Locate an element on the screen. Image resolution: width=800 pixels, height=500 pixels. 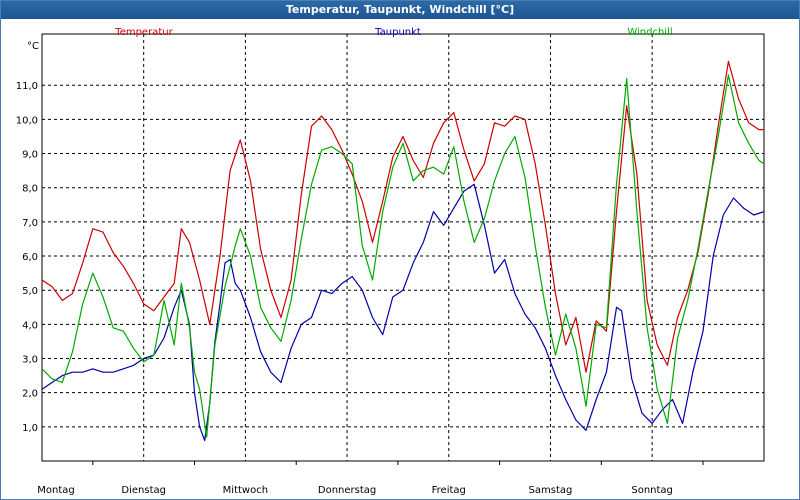
y-tick-label: 1,0 is located at coordinates (30, 428).